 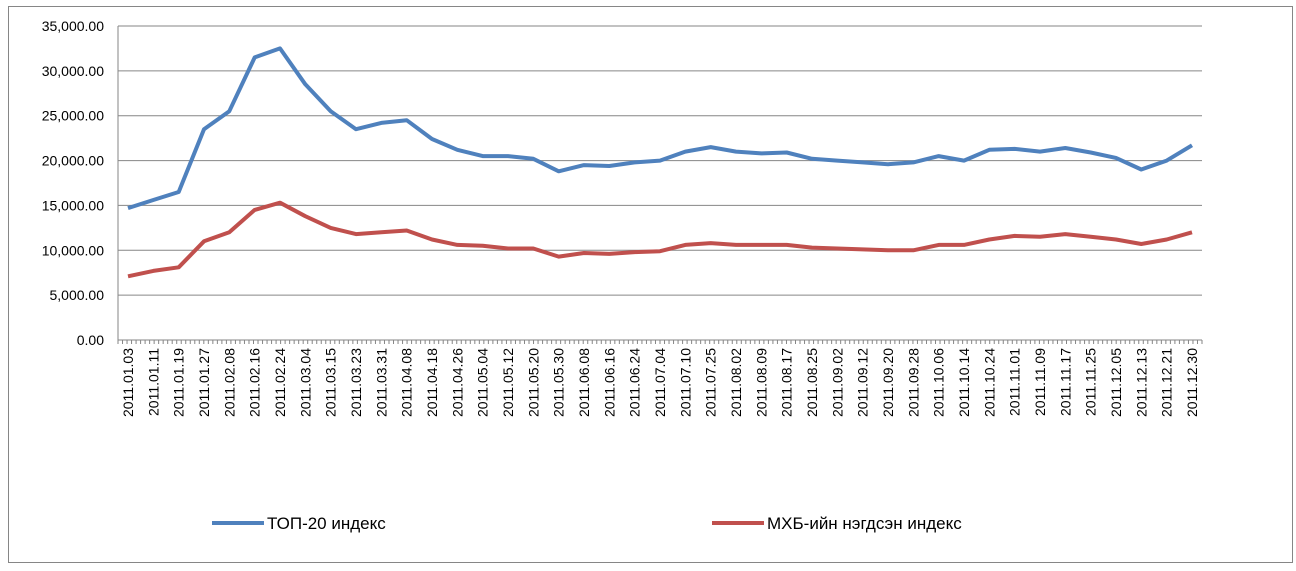 I want to click on x-tick-label: 2011.01.27, so click(x=204, y=382).